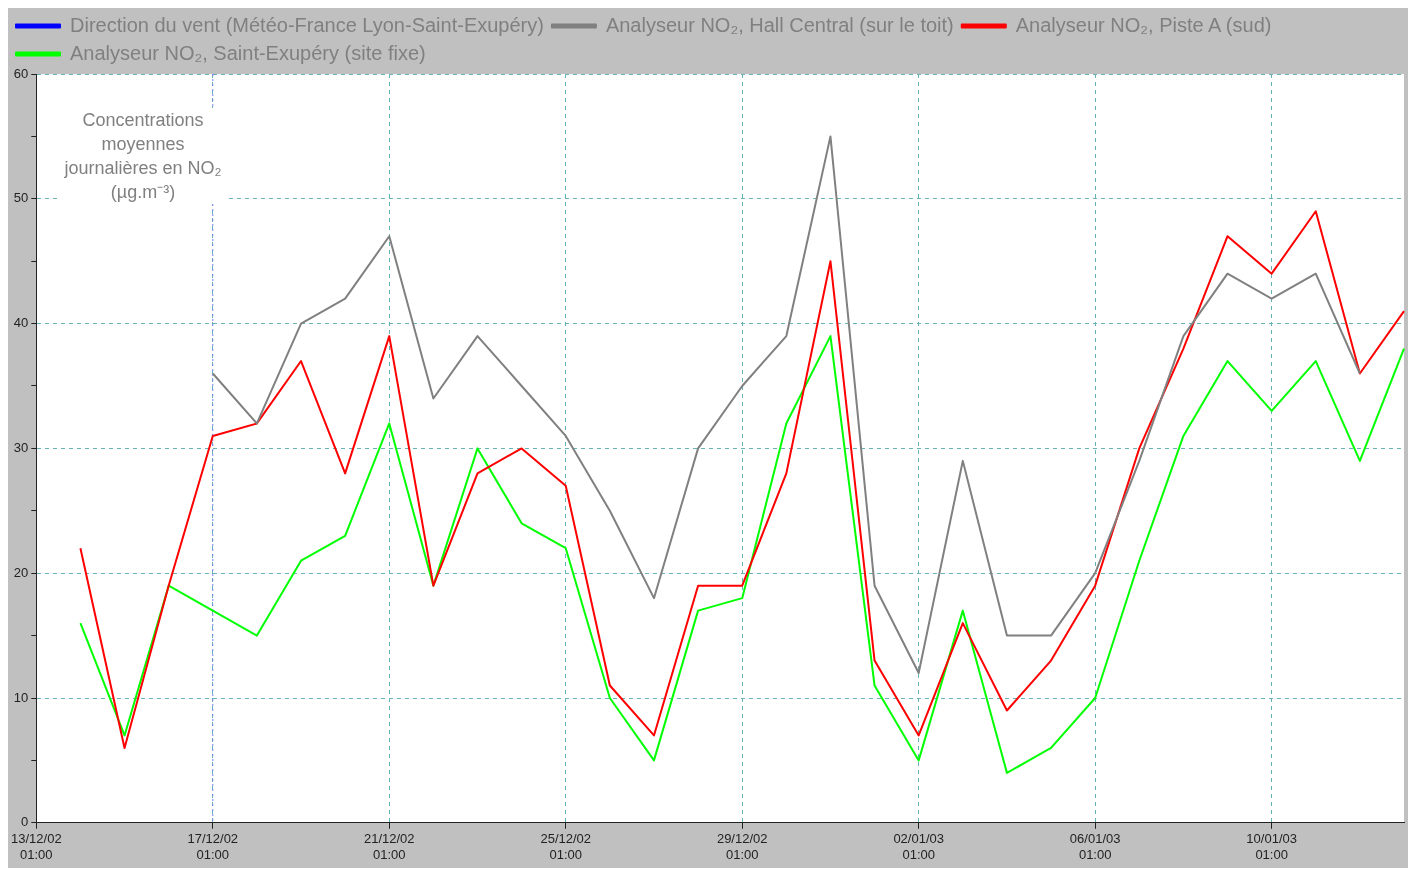 The width and height of the screenshot is (1417, 884). I want to click on legend-label: Analyseur NO₂, Piste A (sud), so click(1143, 24).